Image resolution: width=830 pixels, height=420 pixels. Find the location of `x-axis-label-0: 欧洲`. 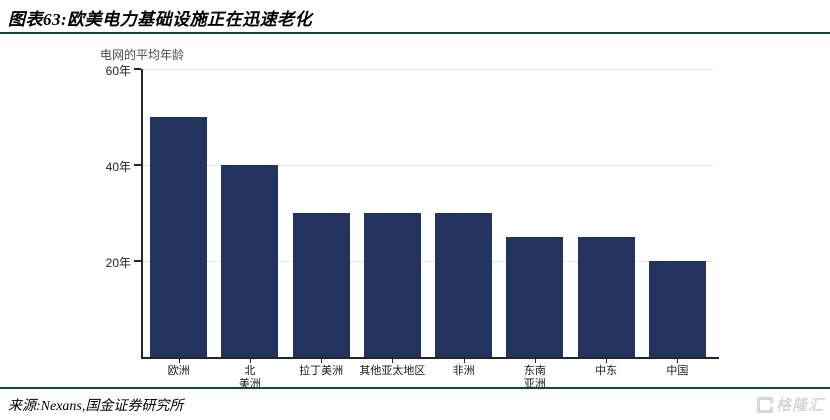

x-axis-label-0: 欧洲 is located at coordinates (178, 371).